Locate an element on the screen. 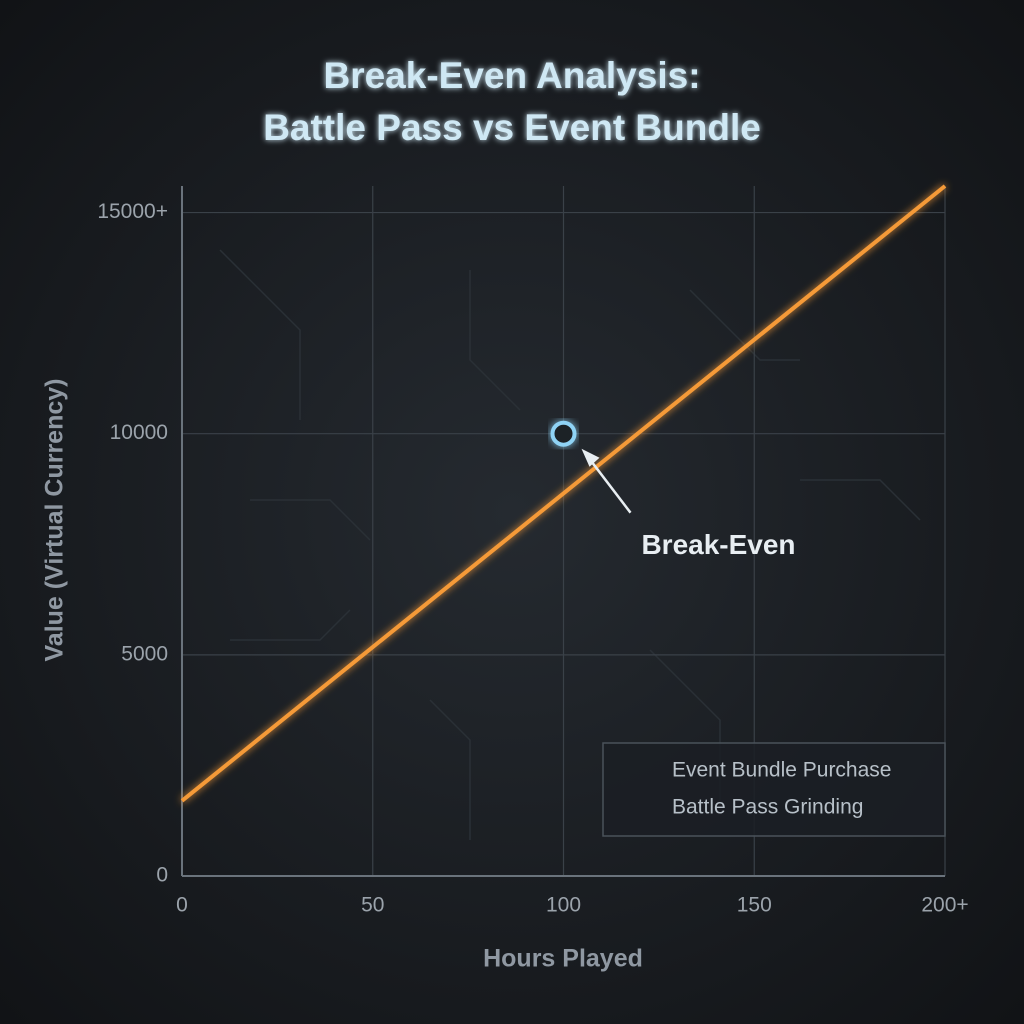  x-tick-label: 200+ is located at coordinates (944, 905).